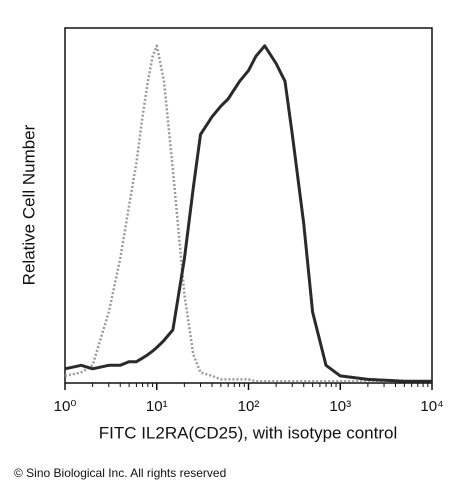  What do you see at coordinates (65, 406) in the screenshot?
I see `x-tick-label: 10⁰` at bounding box center [65, 406].